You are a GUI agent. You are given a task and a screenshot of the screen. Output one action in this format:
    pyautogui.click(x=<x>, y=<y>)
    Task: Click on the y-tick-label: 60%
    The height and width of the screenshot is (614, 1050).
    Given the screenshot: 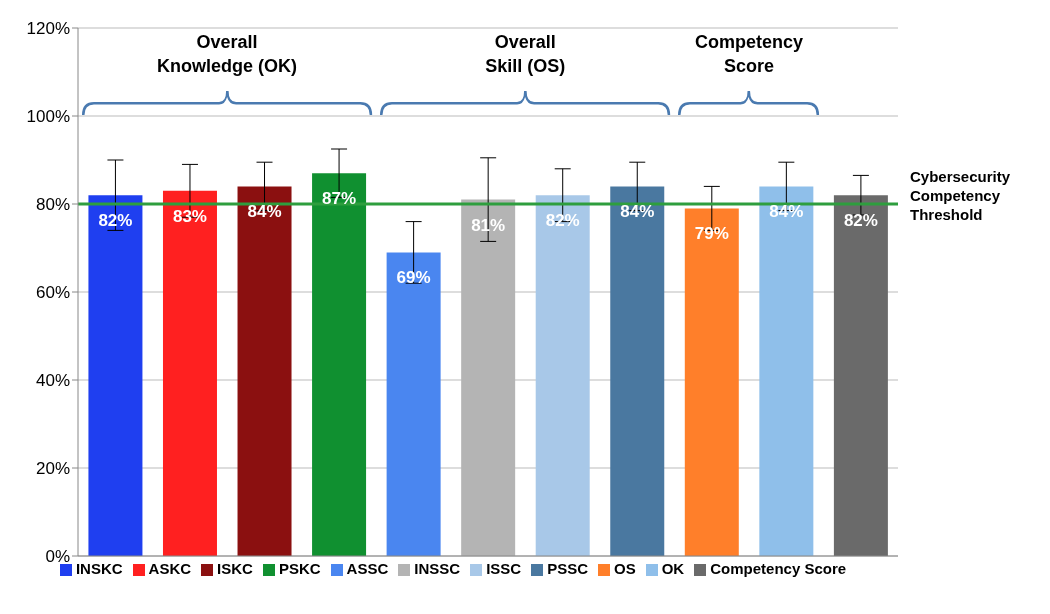 What is the action you would take?
    pyautogui.click(x=52, y=293)
    